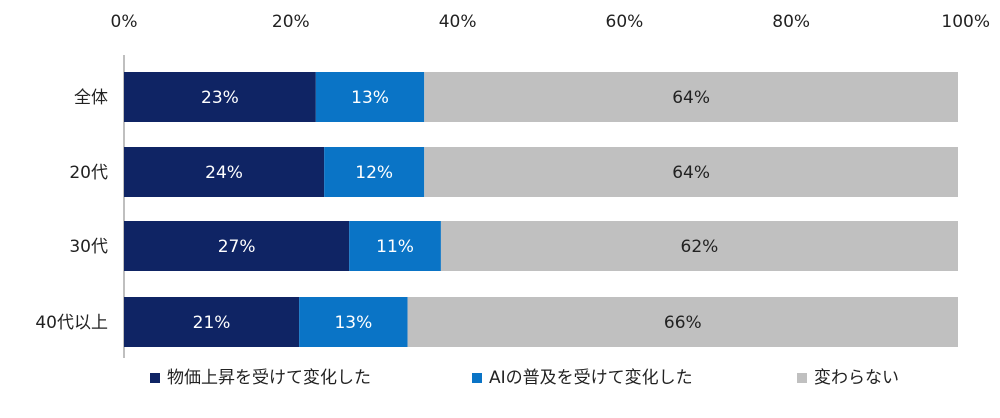  I want to click on value-label: 27%, so click(237, 247).